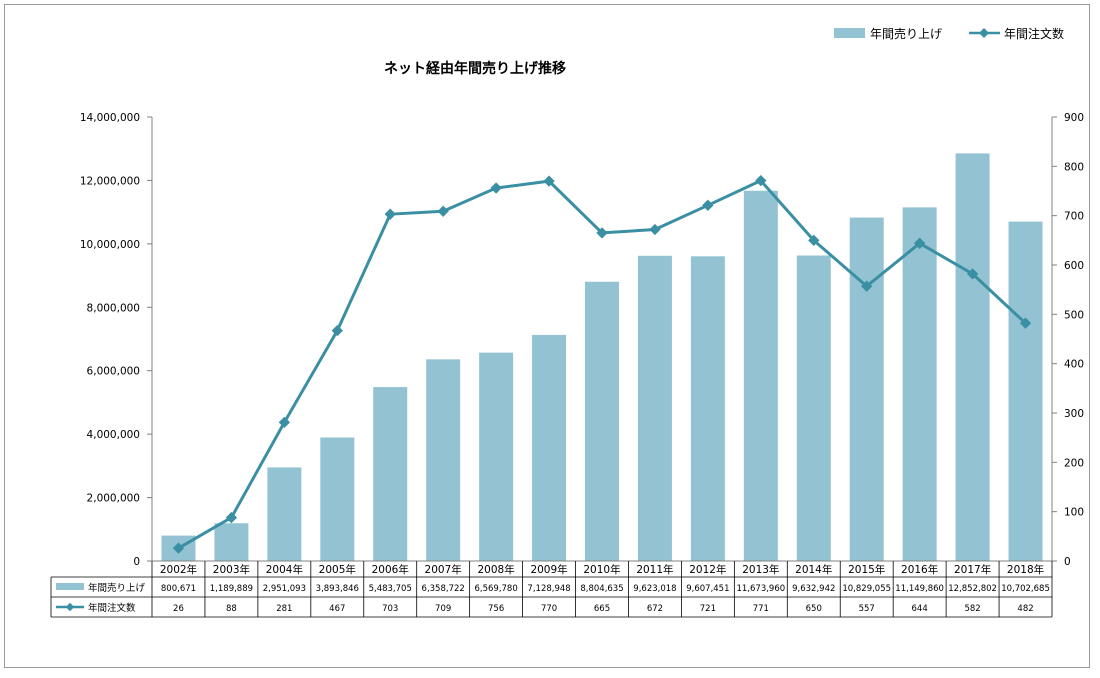 The height and width of the screenshot is (678, 1100). What do you see at coordinates (1074, 315) in the screenshot?
I see `y-right-tick-label: 500` at bounding box center [1074, 315].